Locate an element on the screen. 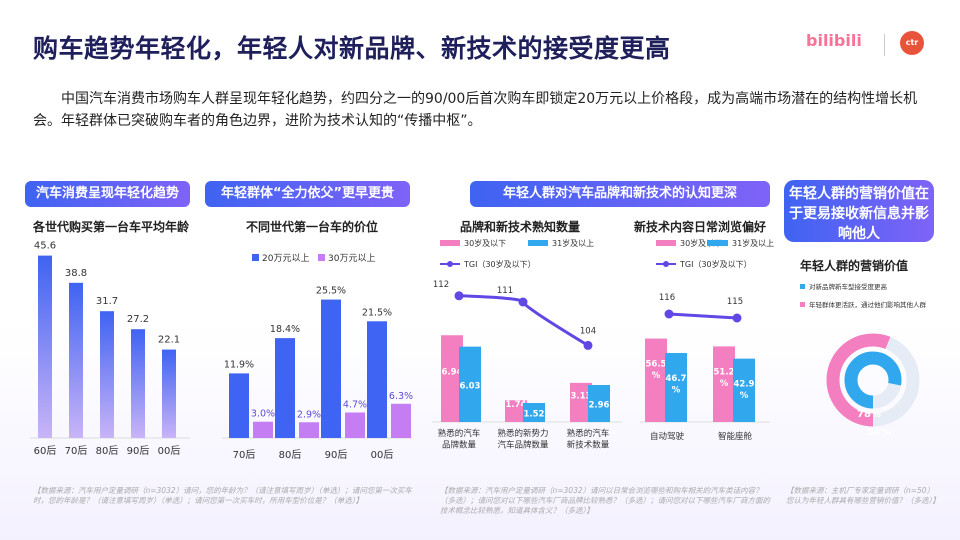 The image size is (960, 540). chart5-value-label-0: 78% is located at coordinates (869, 414).